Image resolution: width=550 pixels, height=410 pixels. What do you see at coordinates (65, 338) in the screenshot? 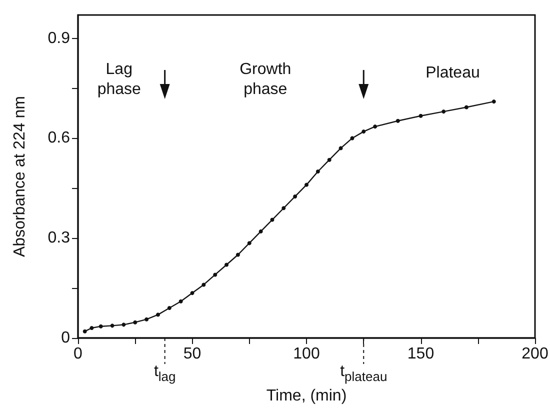
I see `y-tick-label: 0` at bounding box center [65, 338].